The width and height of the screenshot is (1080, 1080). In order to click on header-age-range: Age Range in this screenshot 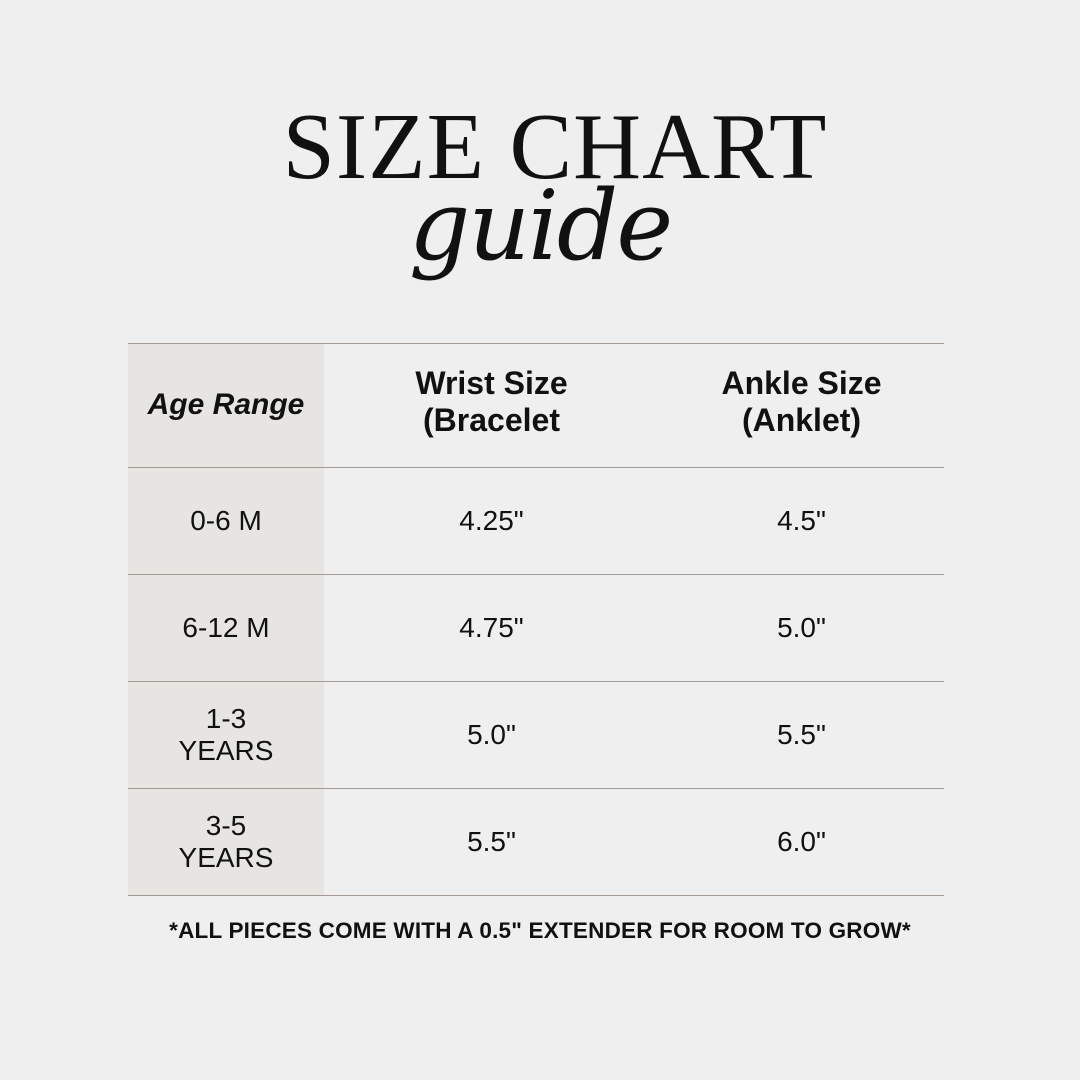, I will do `click(226, 405)`.